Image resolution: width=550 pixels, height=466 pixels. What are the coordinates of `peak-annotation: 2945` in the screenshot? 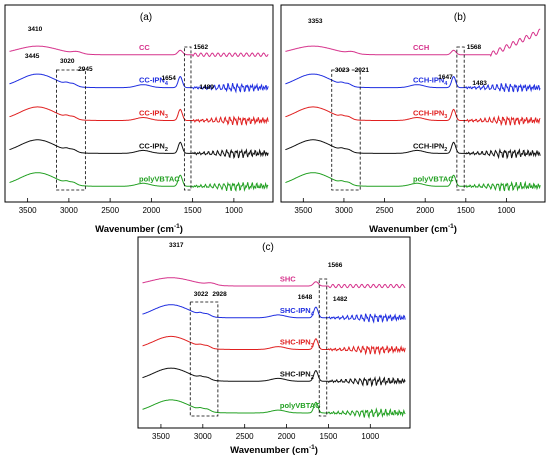 It's located at (85, 69).